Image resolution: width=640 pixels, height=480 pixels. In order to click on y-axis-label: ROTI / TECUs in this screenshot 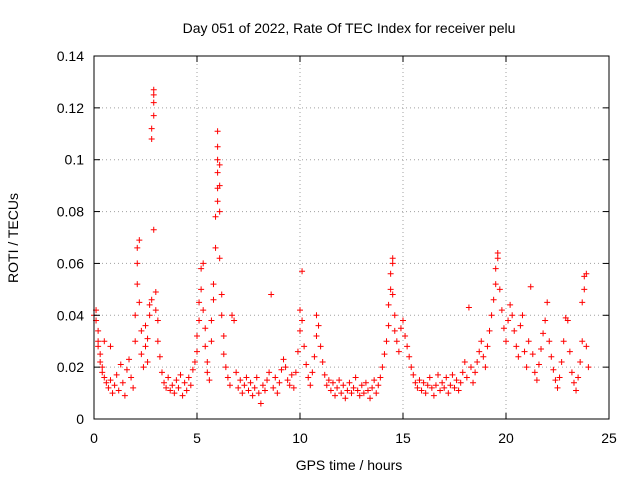, I will do `click(13, 238)`.